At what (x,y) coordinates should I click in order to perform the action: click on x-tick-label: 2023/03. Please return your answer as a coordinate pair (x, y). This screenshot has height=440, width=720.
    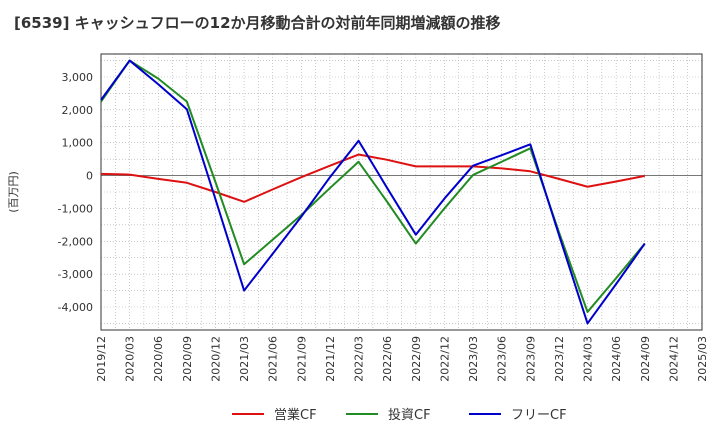
    Looking at the image, I should click on (473, 359).